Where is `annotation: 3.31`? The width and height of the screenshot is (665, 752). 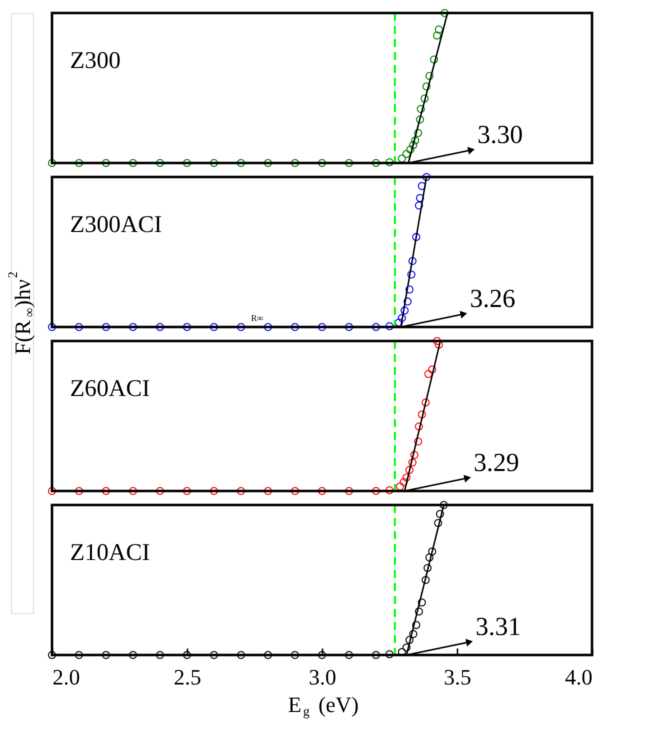
annotation: 3.31 is located at coordinates (499, 626).